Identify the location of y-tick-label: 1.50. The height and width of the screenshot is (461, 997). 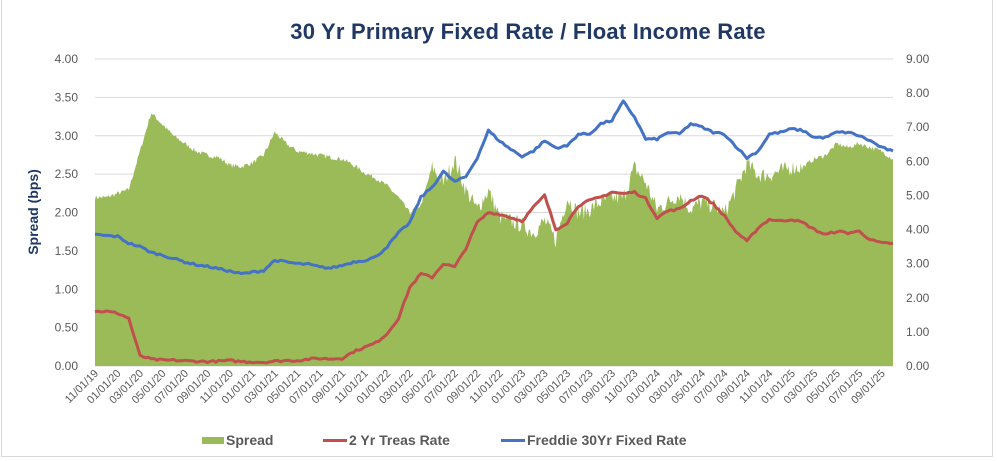
(67, 251).